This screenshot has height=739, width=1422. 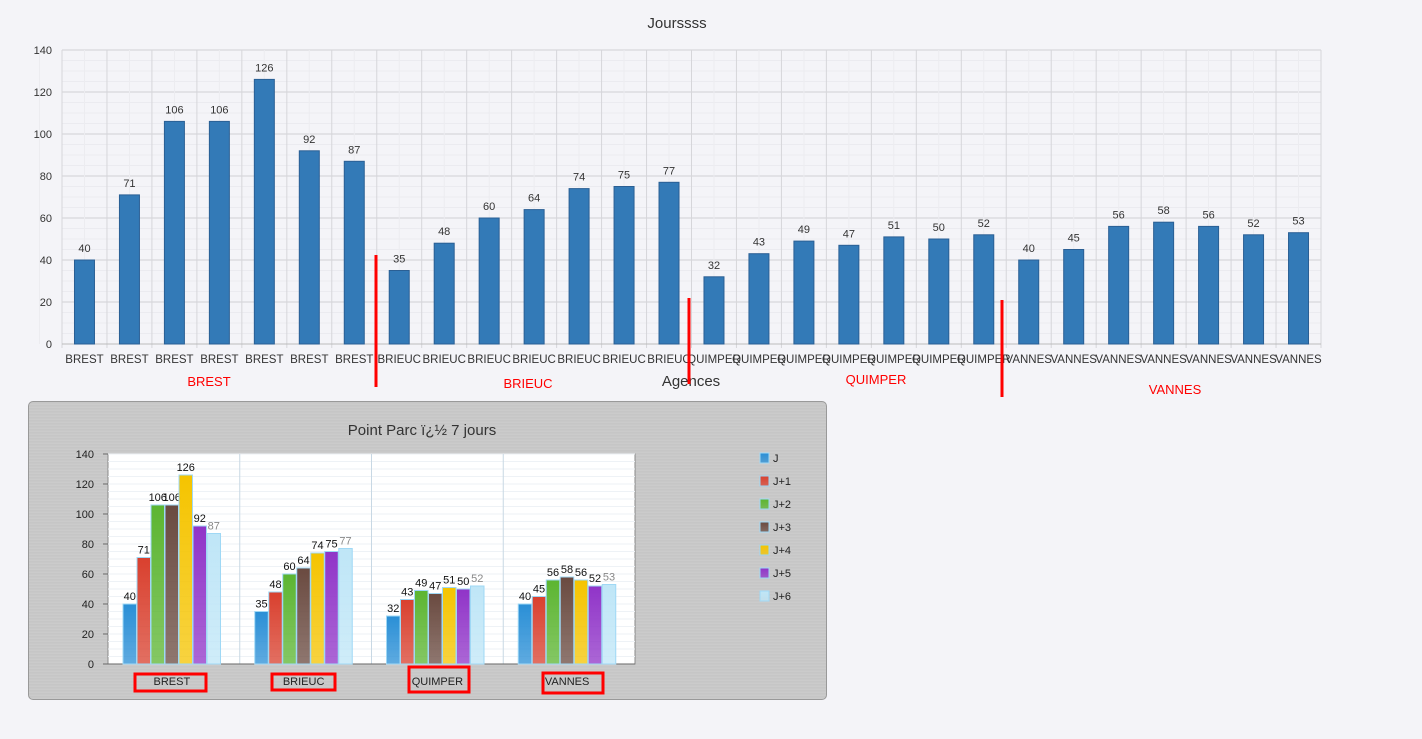 I want to click on legend-label: J+2, so click(x=782, y=505).